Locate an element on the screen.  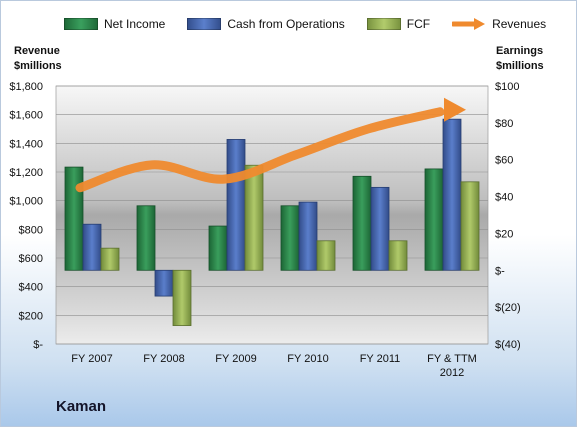
right-tick-label: $40 is located at coordinates (504, 198).